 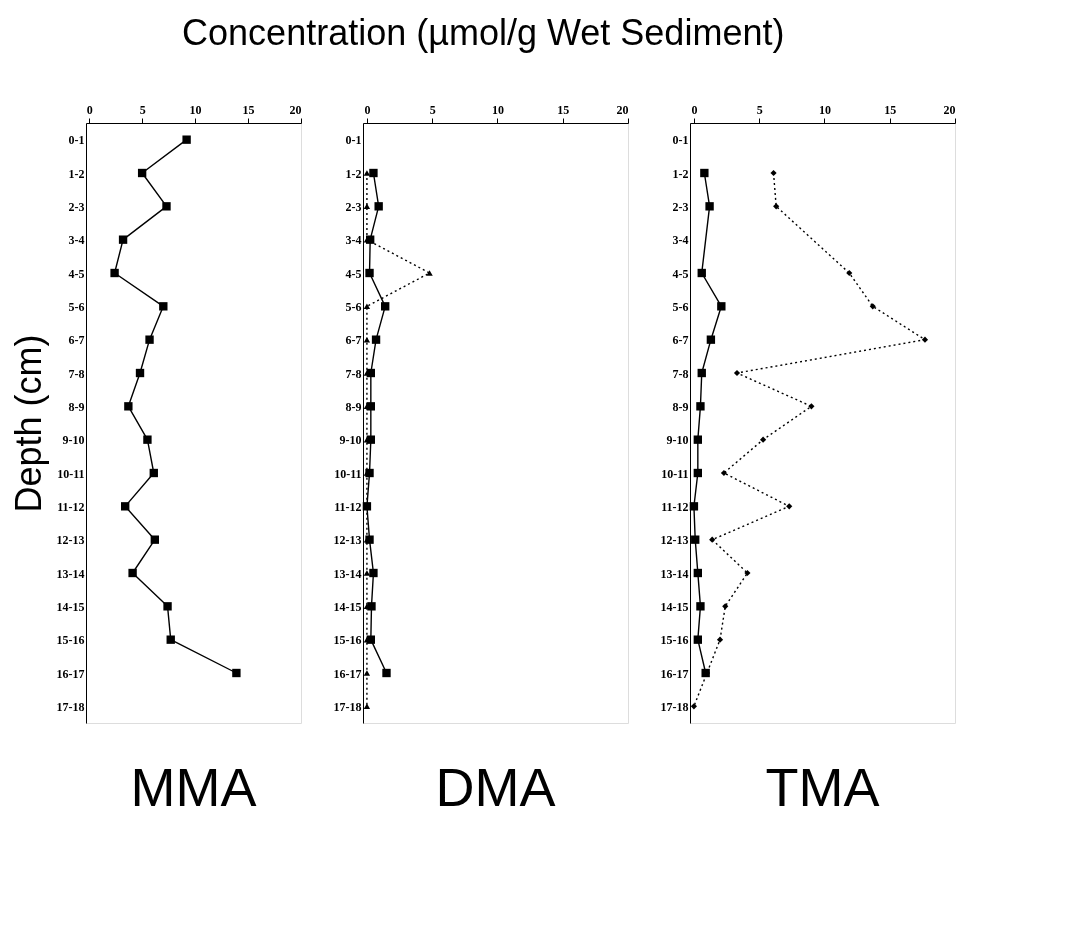 I want to click on y-axis-title: Depth (cm), so click(x=28, y=423).